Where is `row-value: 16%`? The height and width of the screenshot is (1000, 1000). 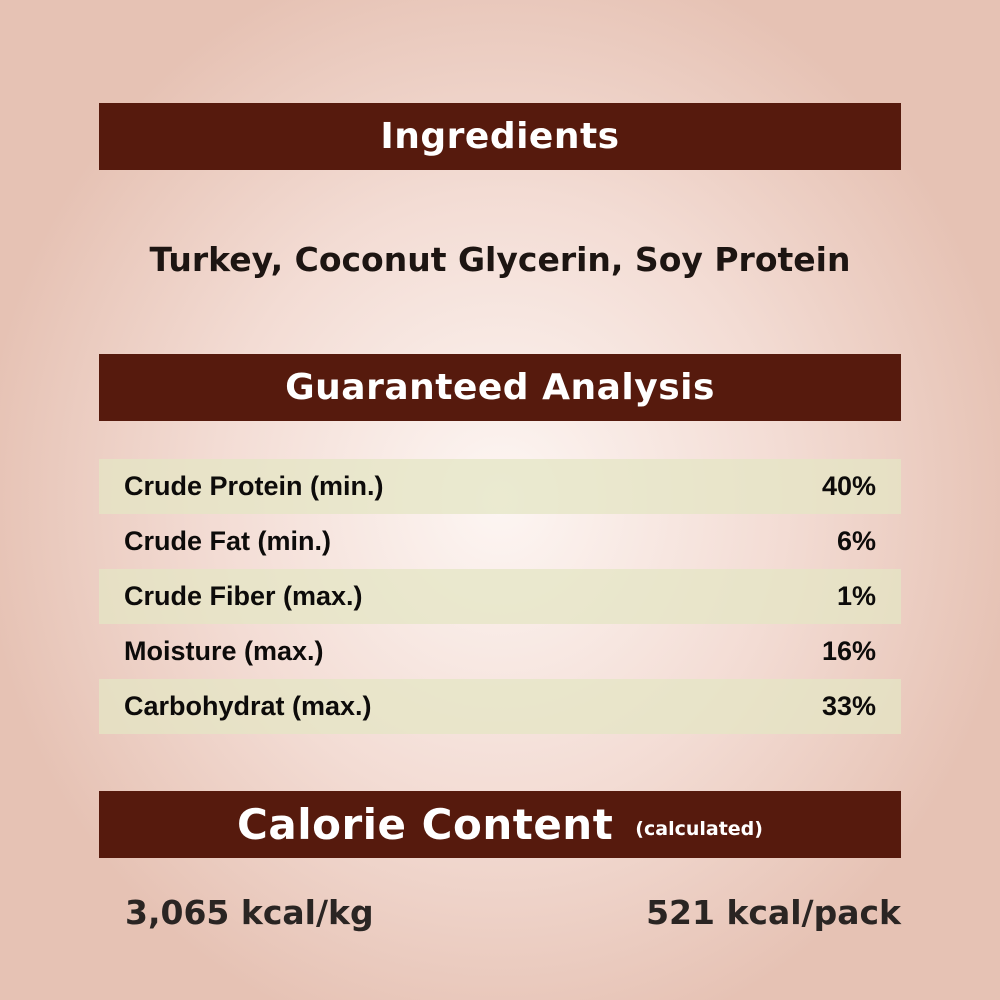
row-value: 16% is located at coordinates (848, 651).